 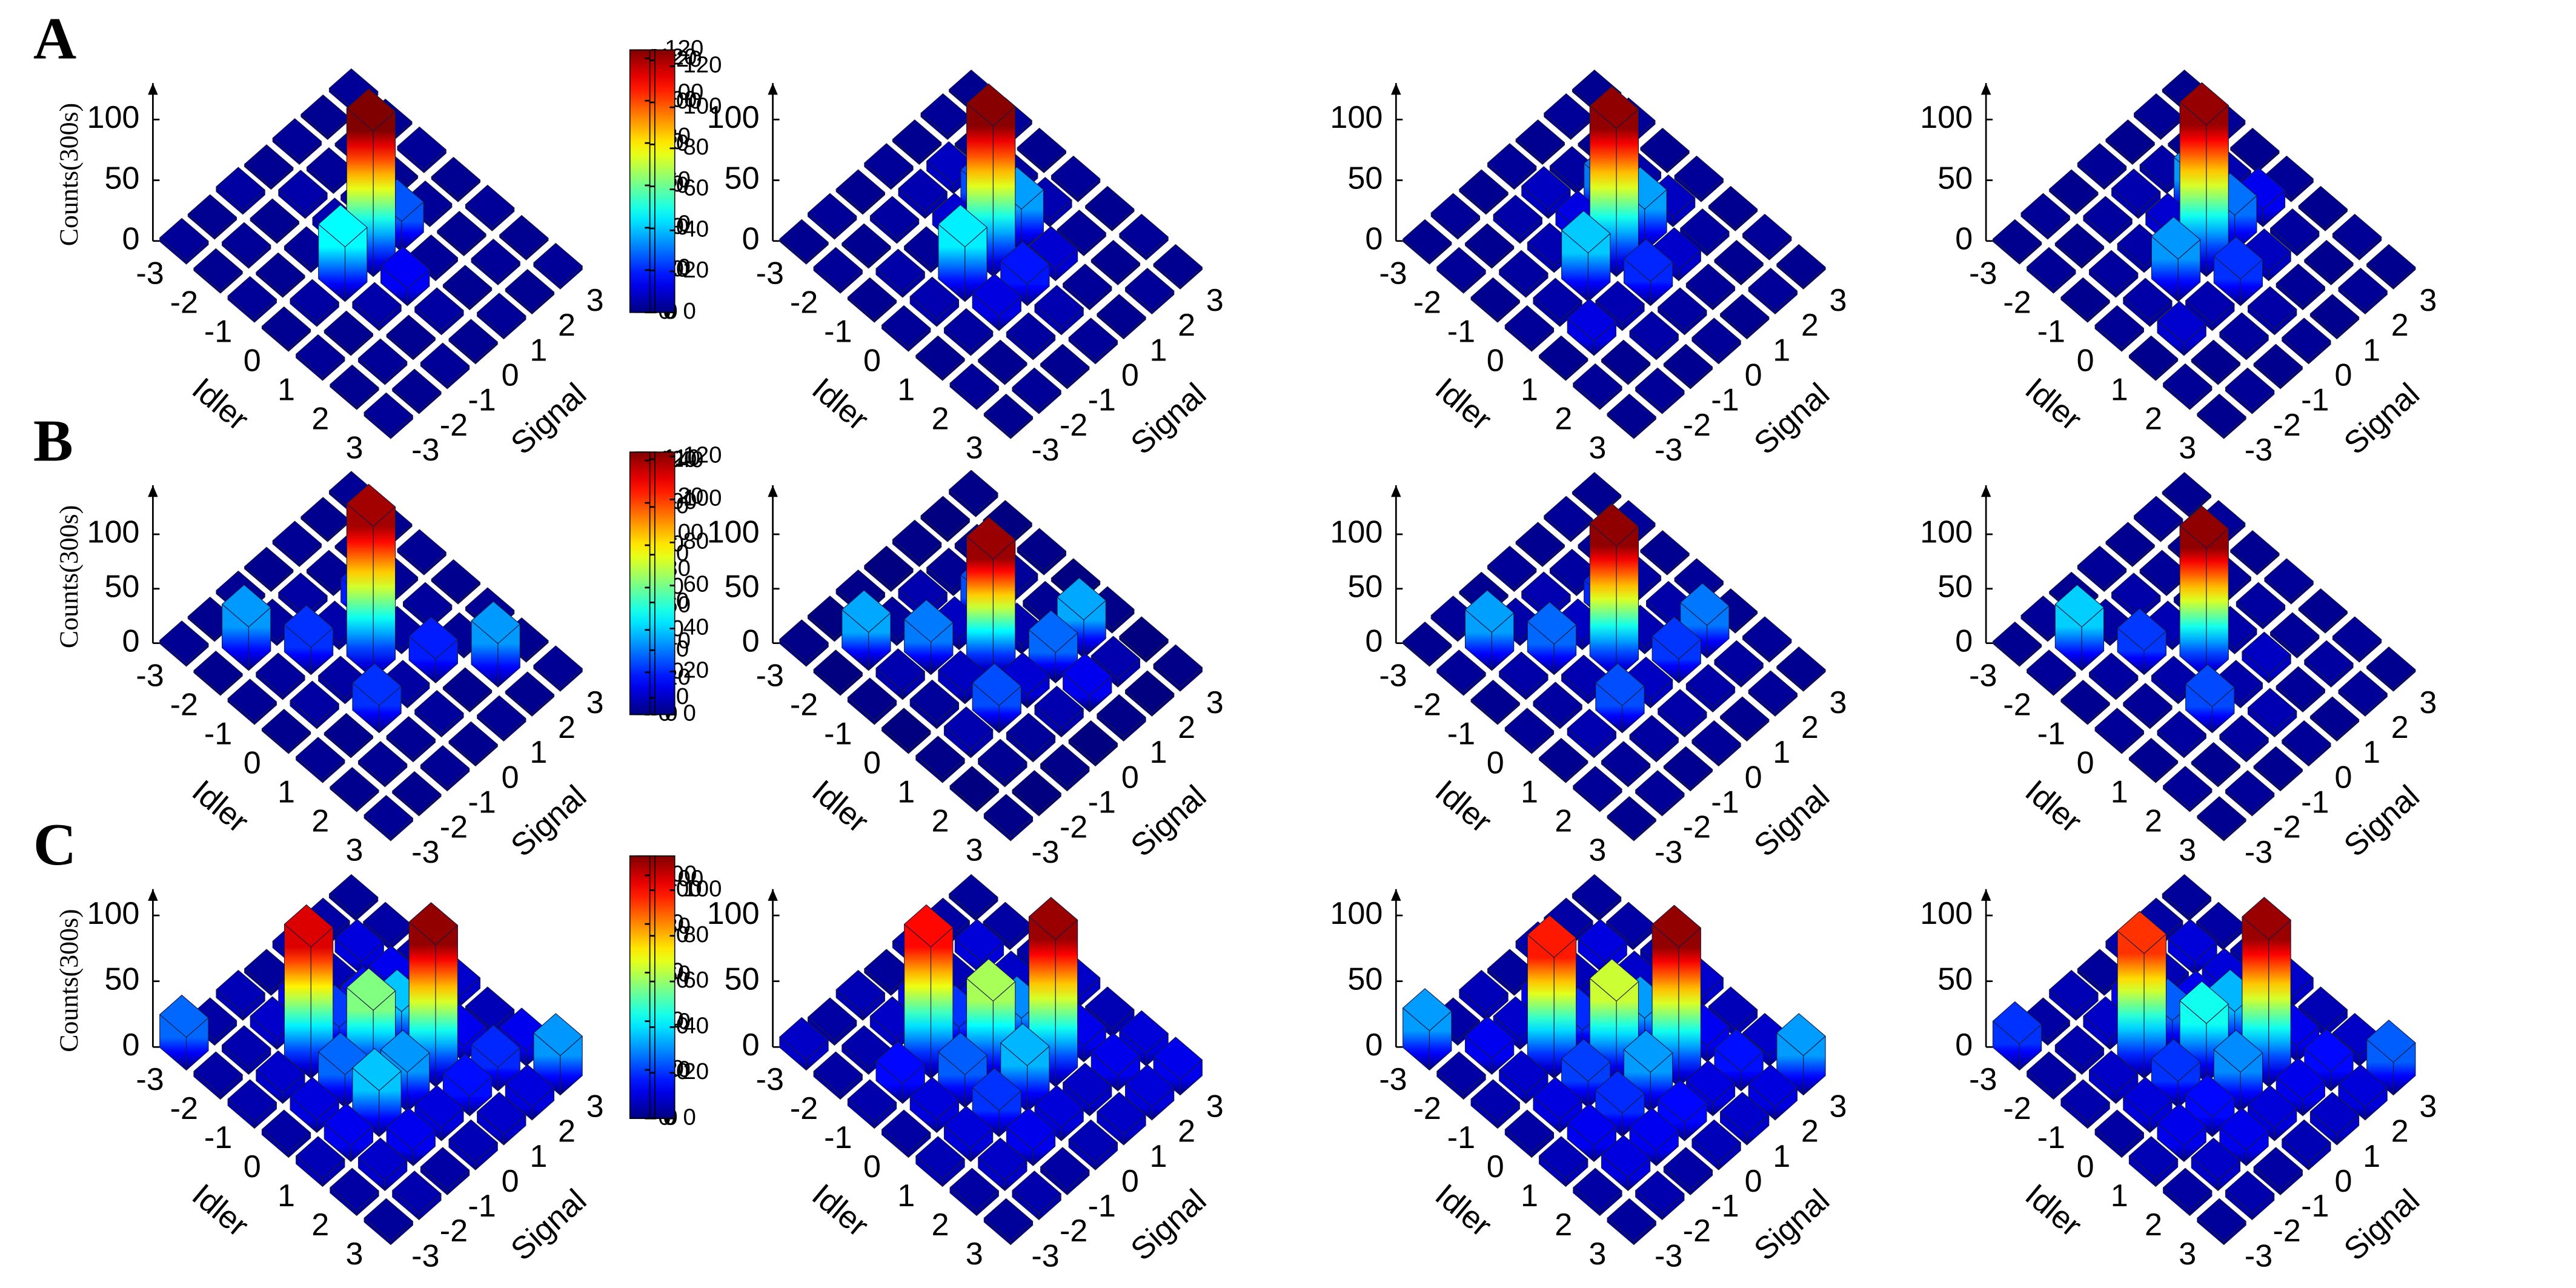 What do you see at coordinates (1374, 239) in the screenshot?
I see `z-tick-label: 0` at bounding box center [1374, 239].